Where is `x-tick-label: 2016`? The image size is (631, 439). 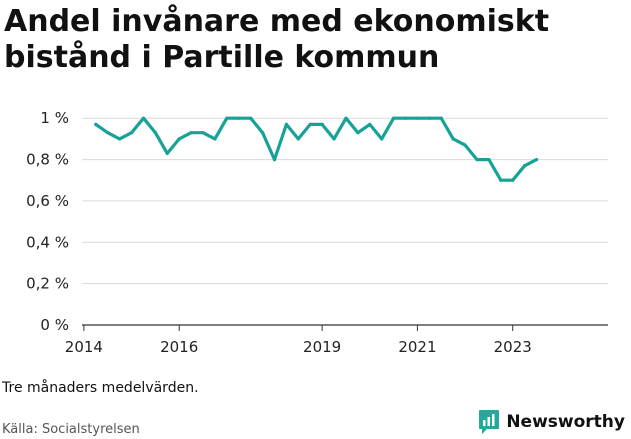 x-tick-label: 2016 is located at coordinates (179, 347).